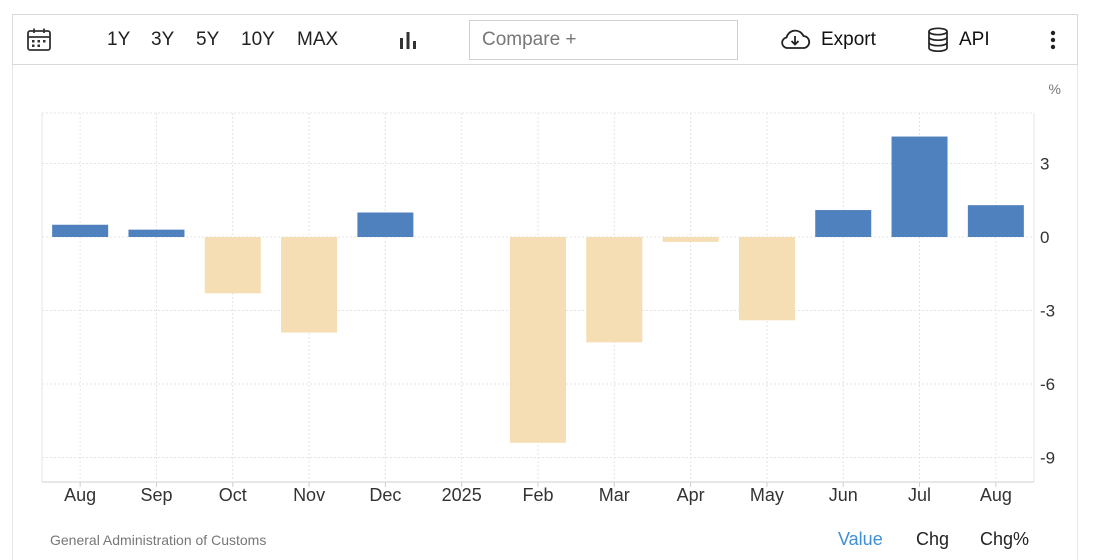 Image resolution: width=1093 pixels, height=560 pixels. I want to click on tab-value: Value, so click(860, 539).